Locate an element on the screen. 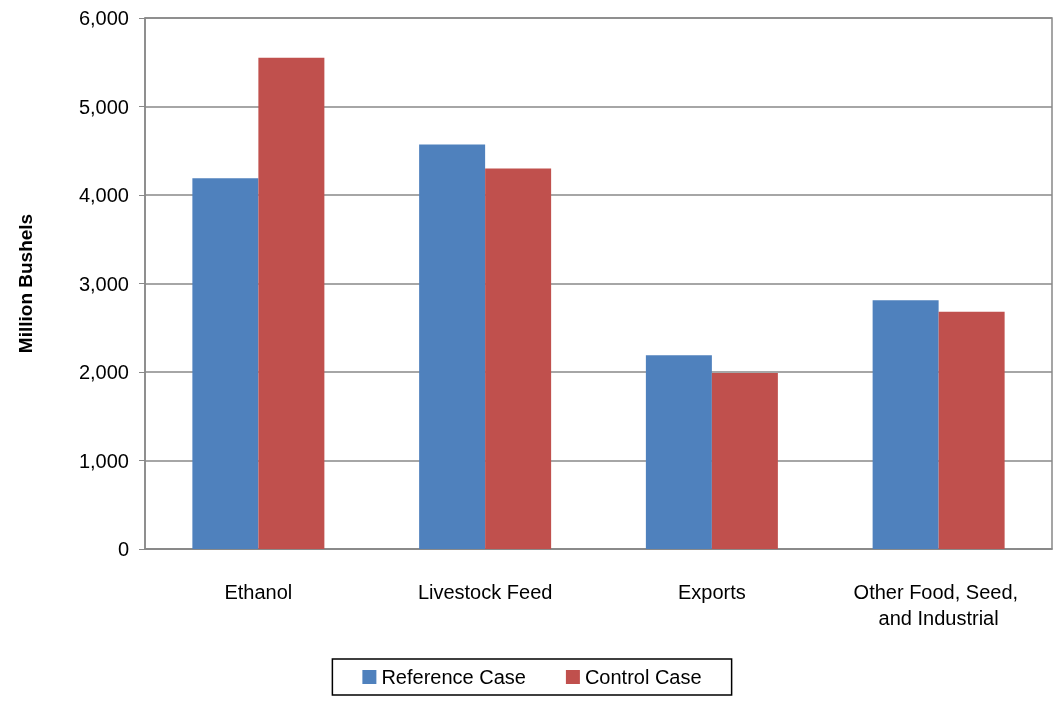 The width and height of the screenshot is (1064, 711). y-tick-label: 0 is located at coordinates (123, 549).